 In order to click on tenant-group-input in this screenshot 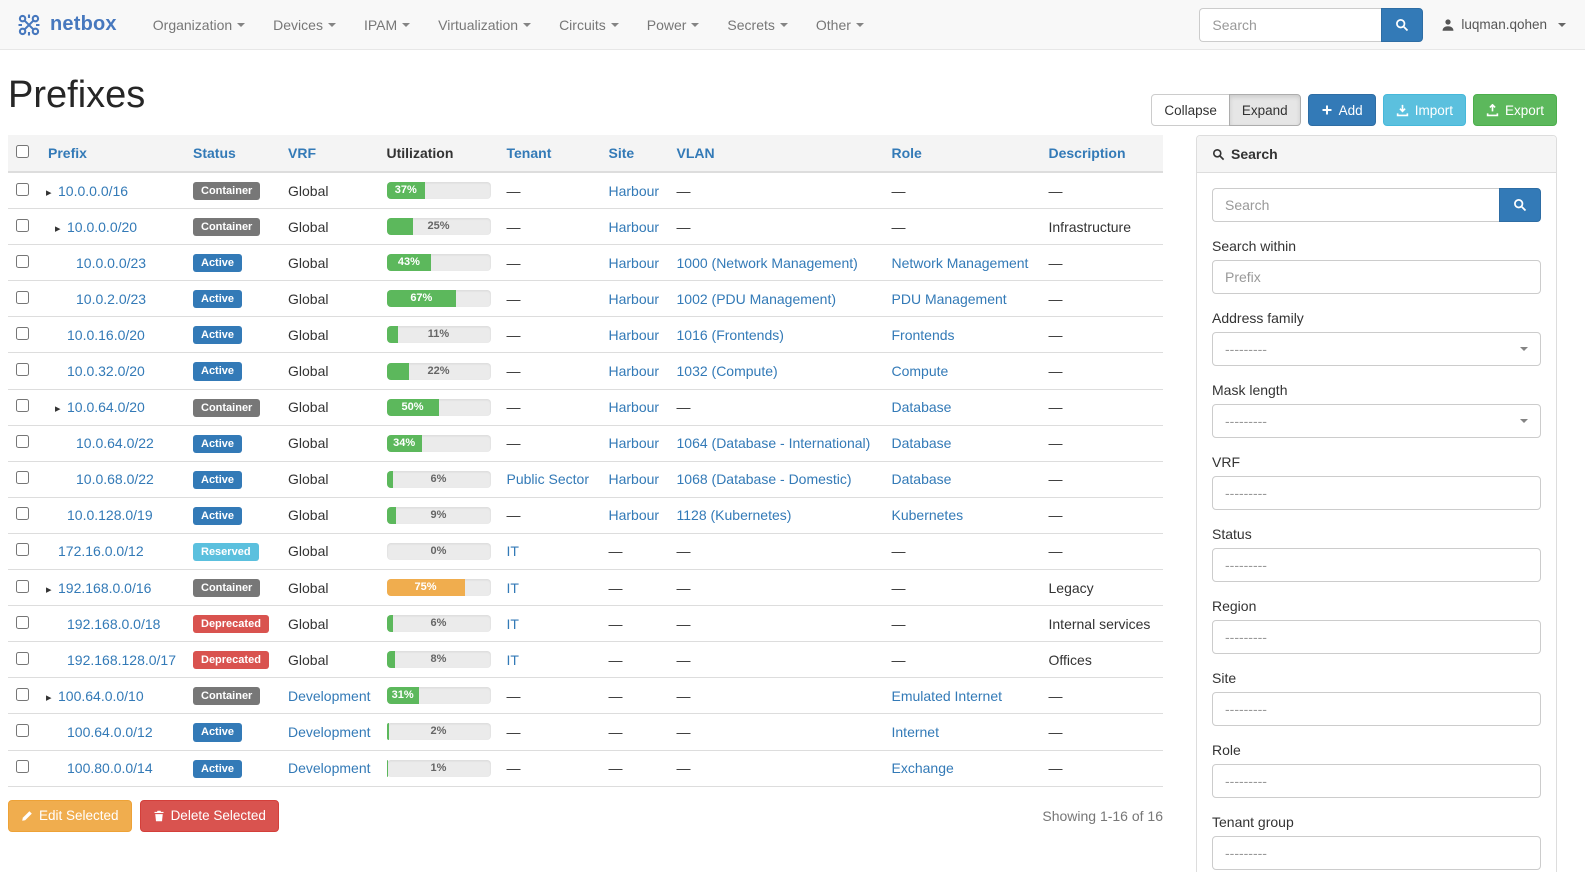, I will do `click(1376, 853)`.